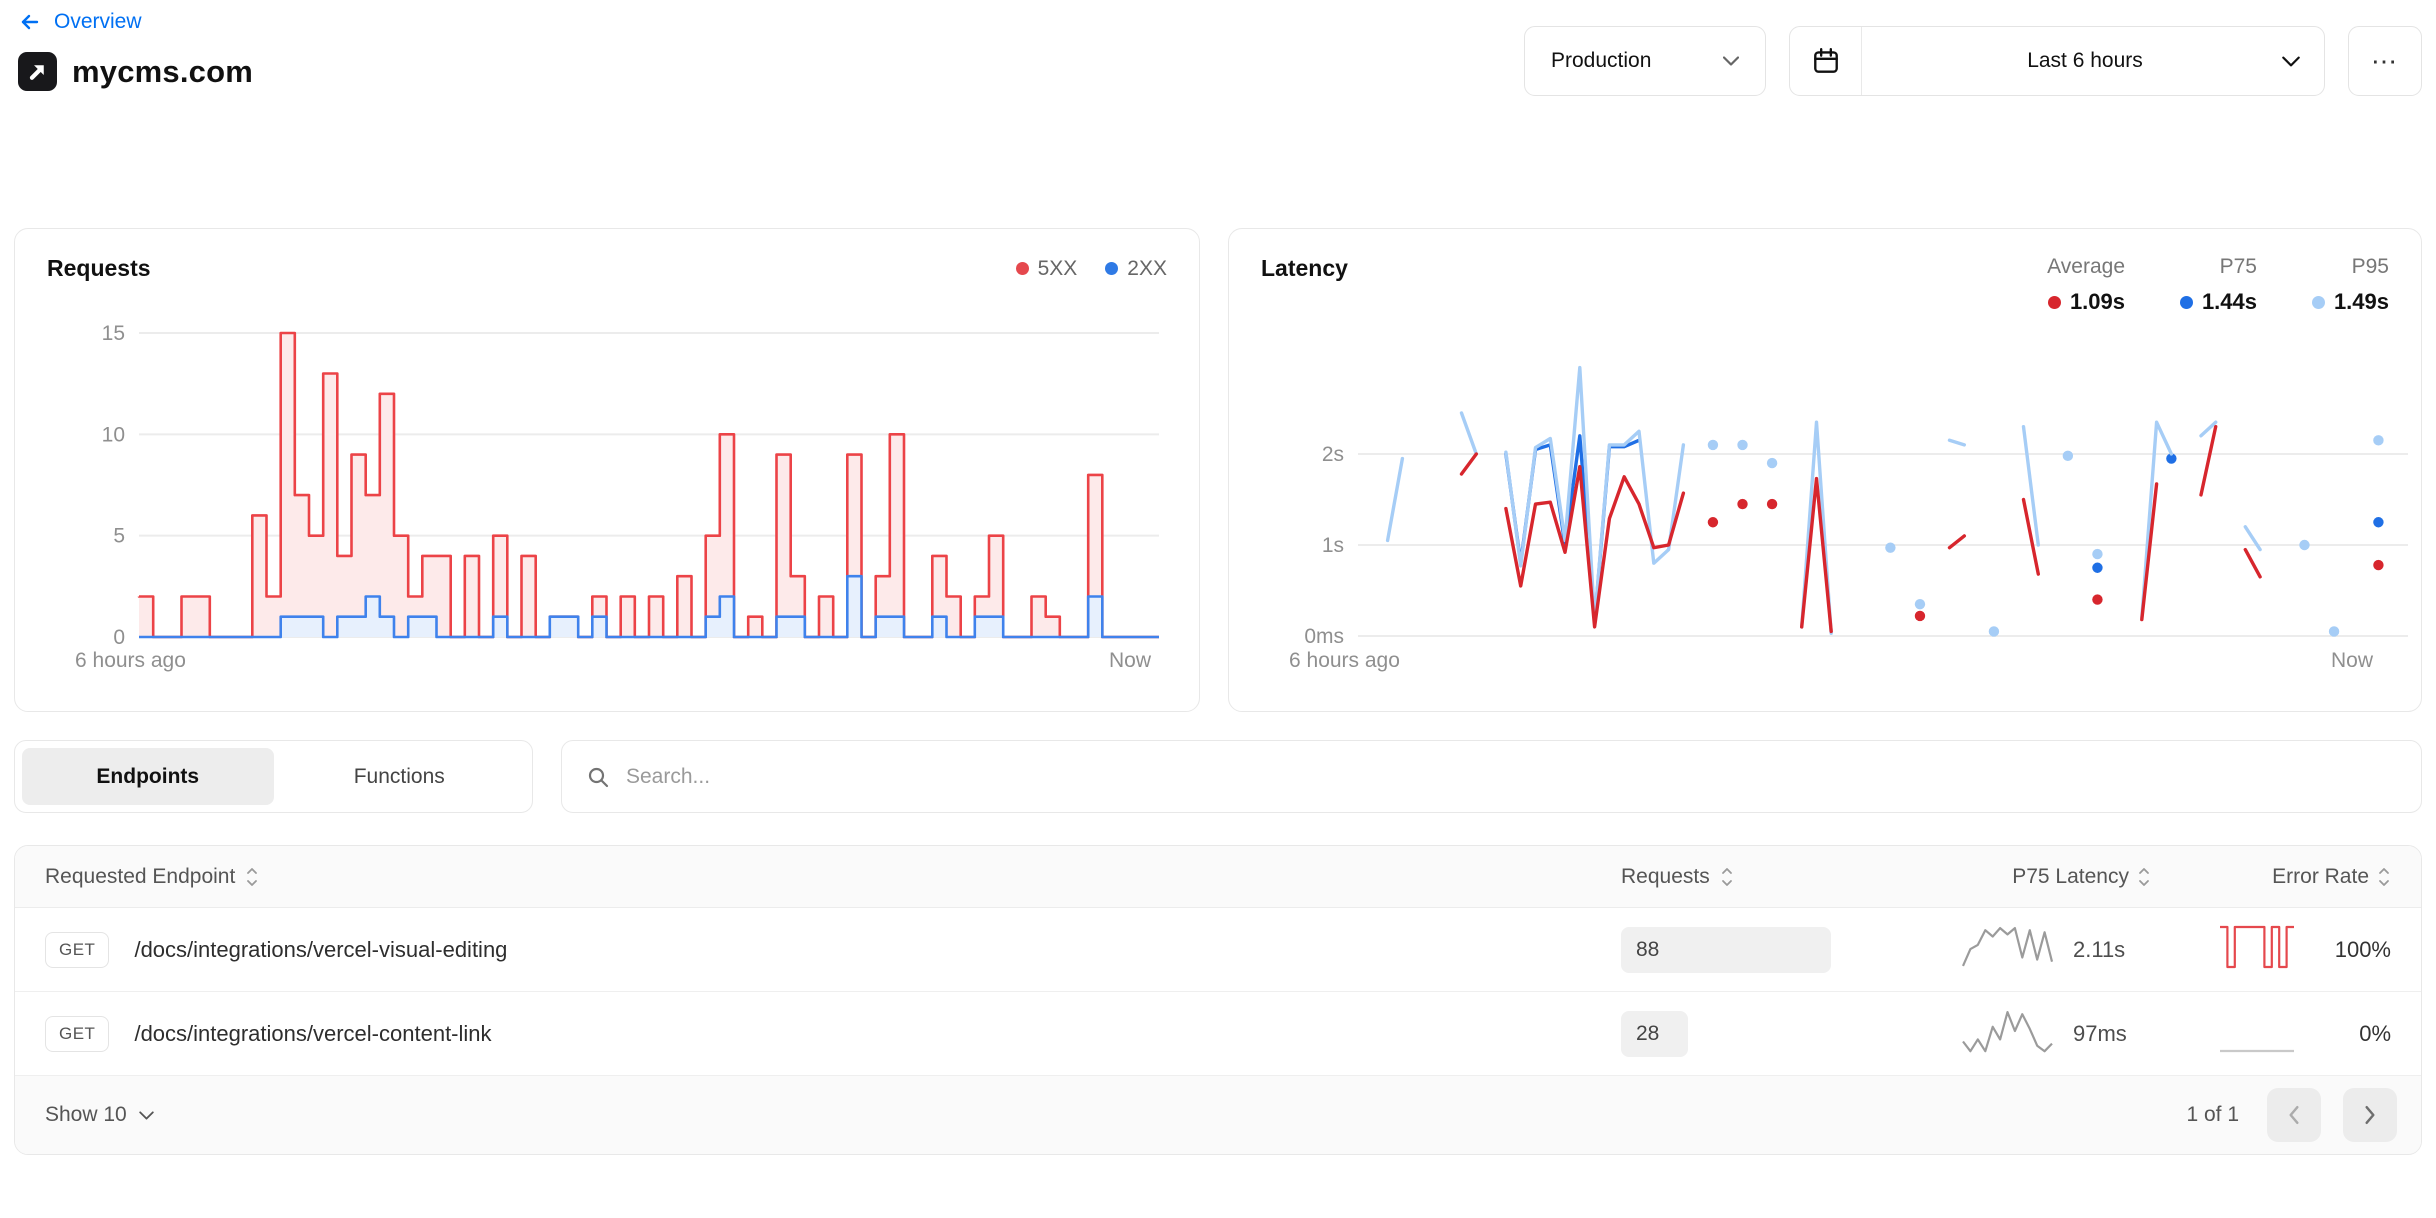  Describe the element at coordinates (113, 333) in the screenshot. I see `svg-text: 15` at that location.